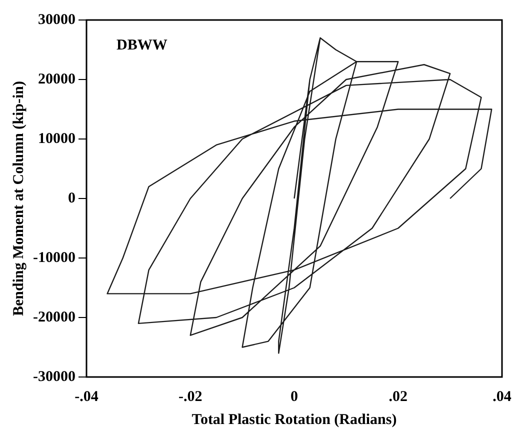 This screenshot has width=524, height=439. I want to click on x-axis-title: Total Plastic Rotation (Radians), so click(294, 420).